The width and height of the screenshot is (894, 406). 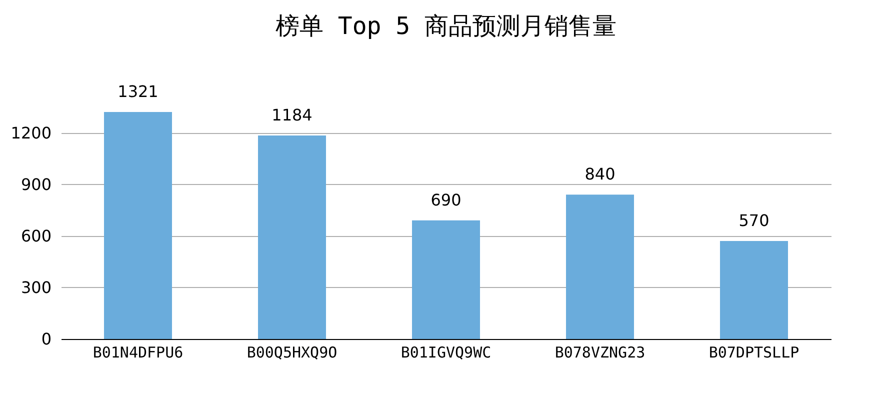 I want to click on x-tick-label: B01IGVQ9WC, so click(x=446, y=353).